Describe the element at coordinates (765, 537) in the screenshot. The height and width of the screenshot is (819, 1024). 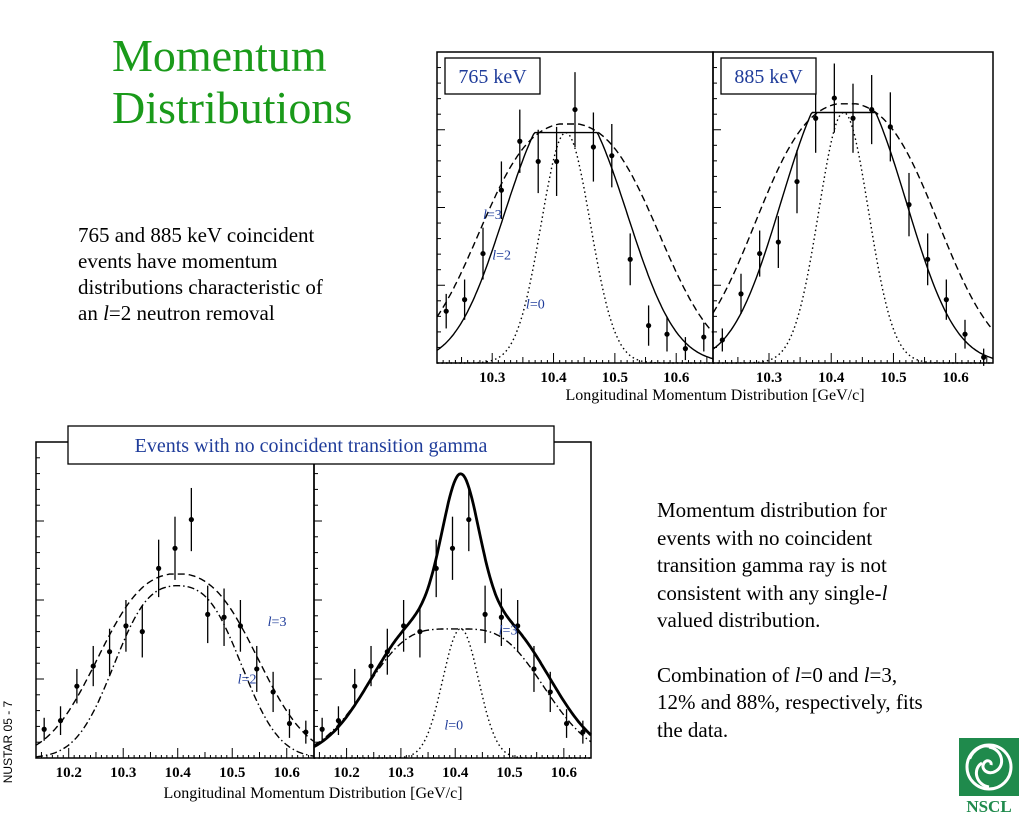
I see `text2-p1-line-2: events with no coincident` at that location.